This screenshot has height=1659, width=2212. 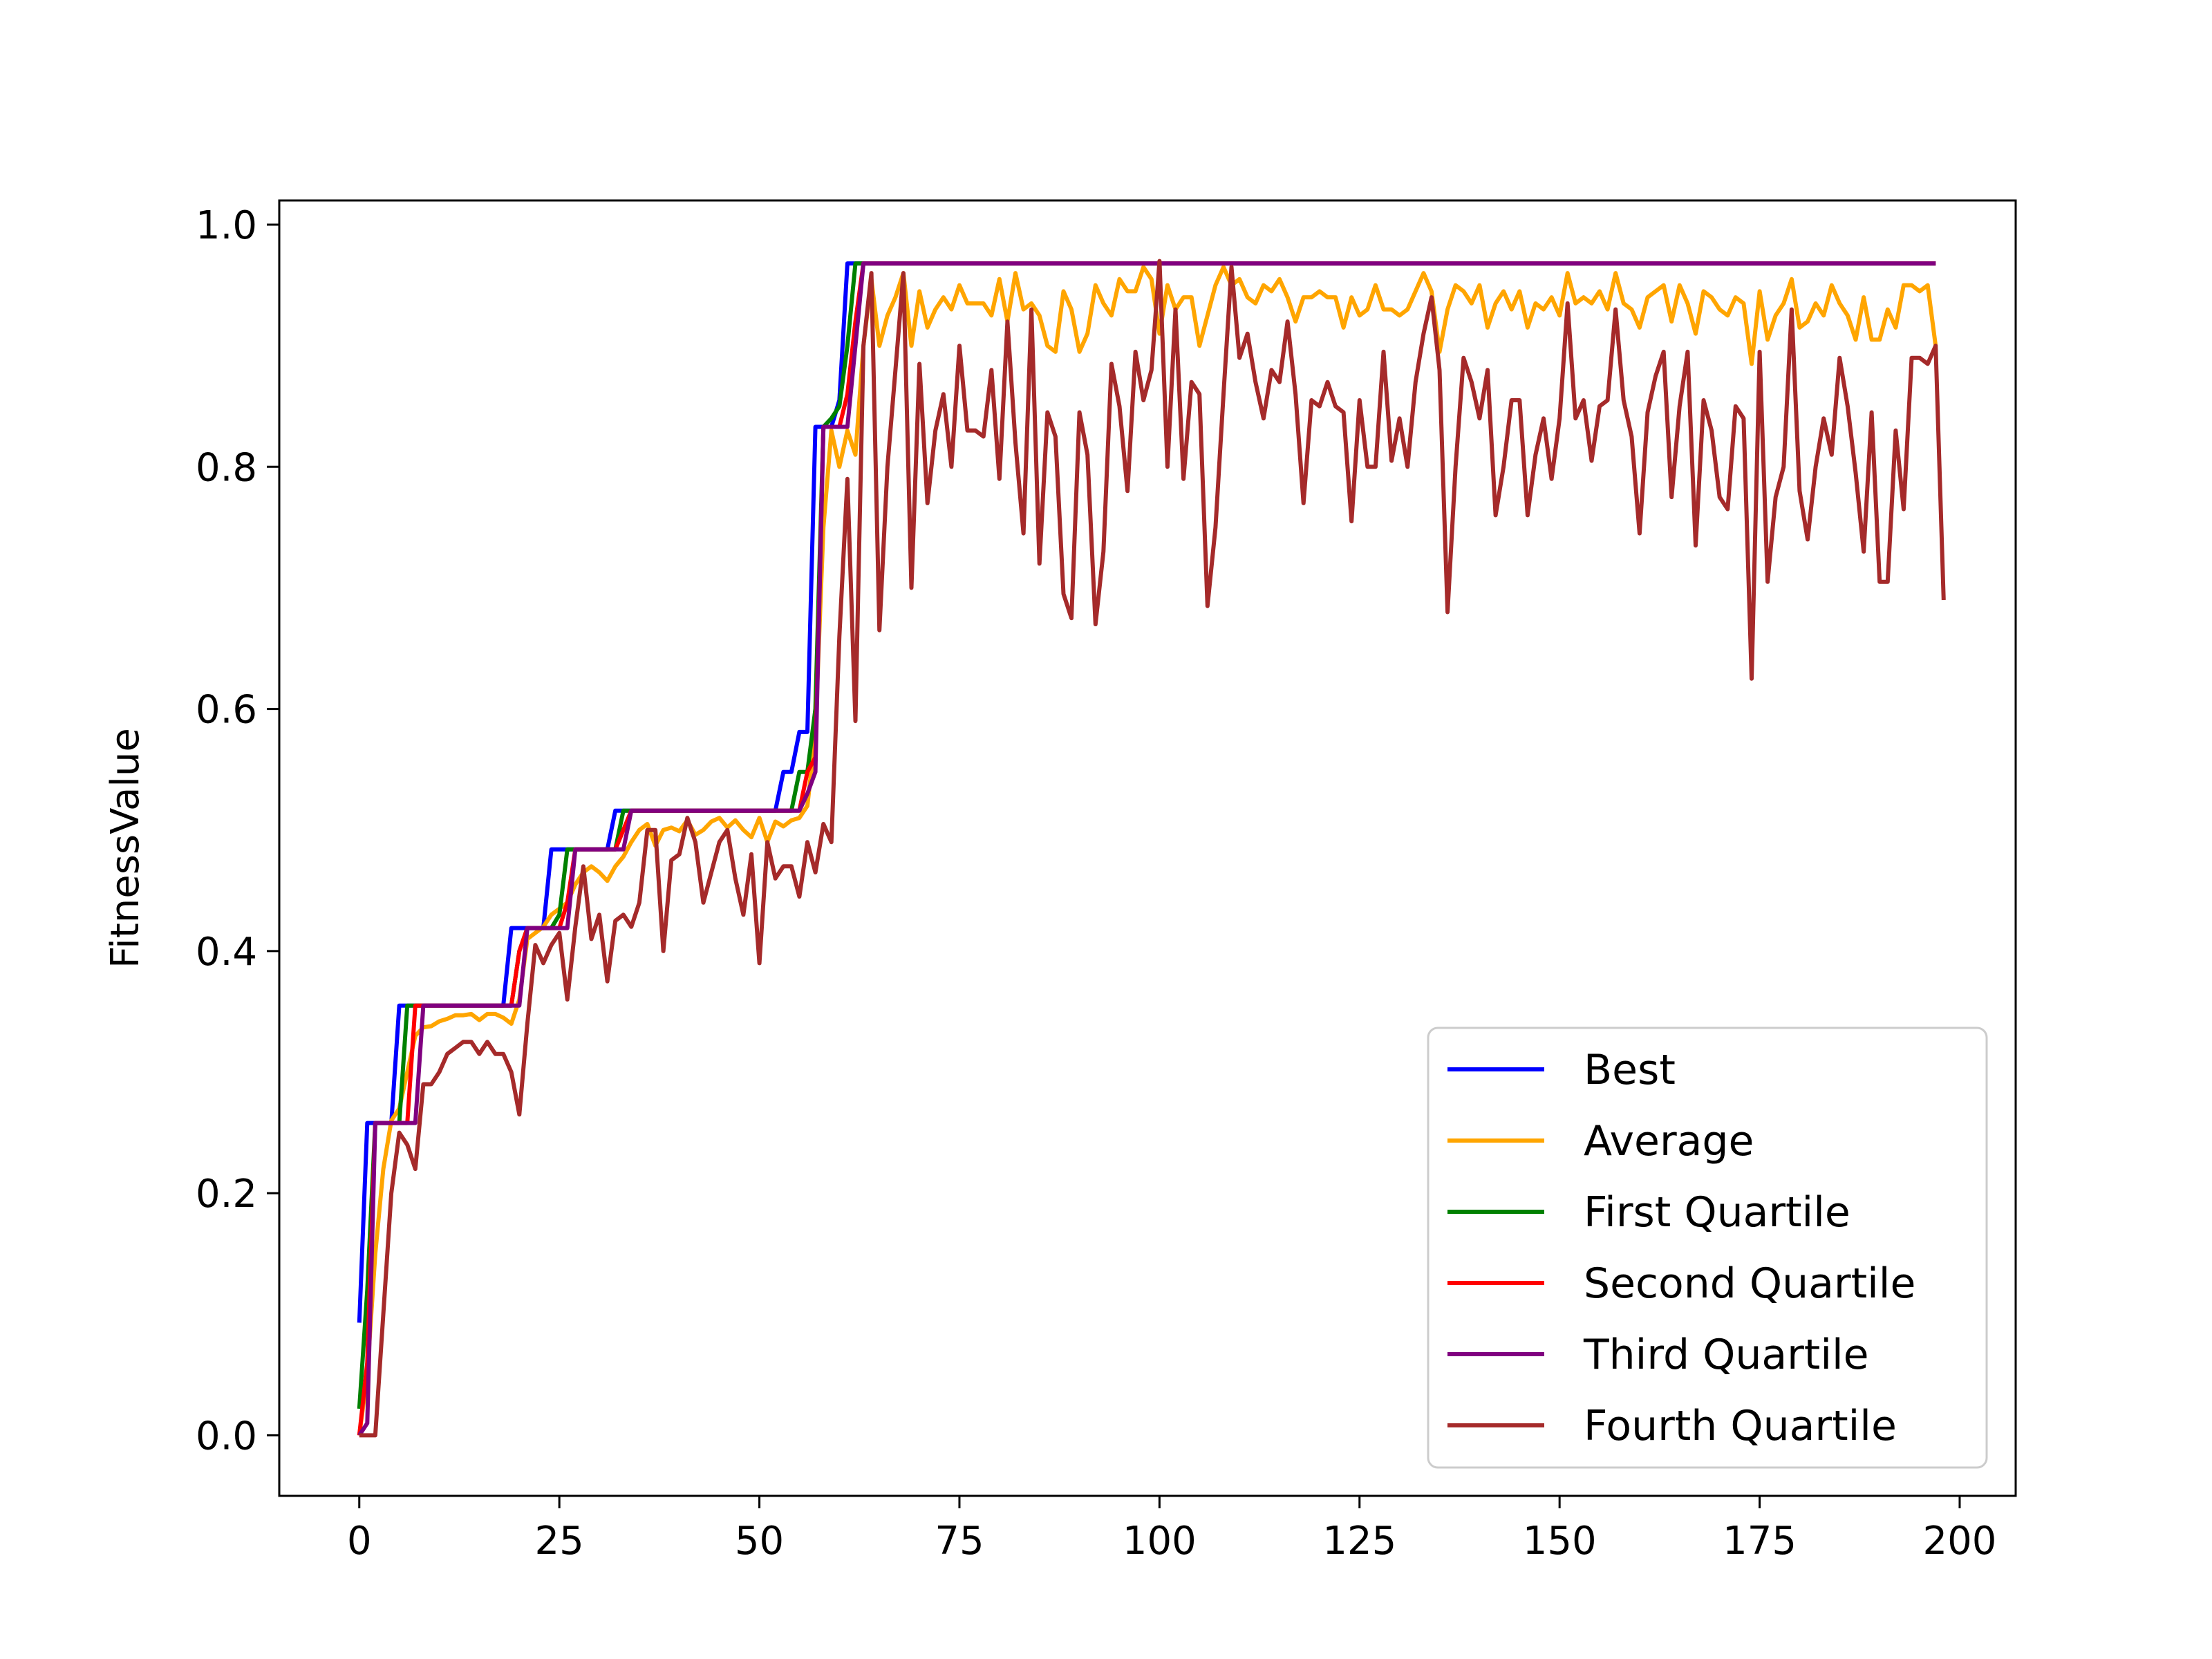 I want to click on legend-label-fourth-quartile: Fourth Quartile, so click(x=1741, y=1426).